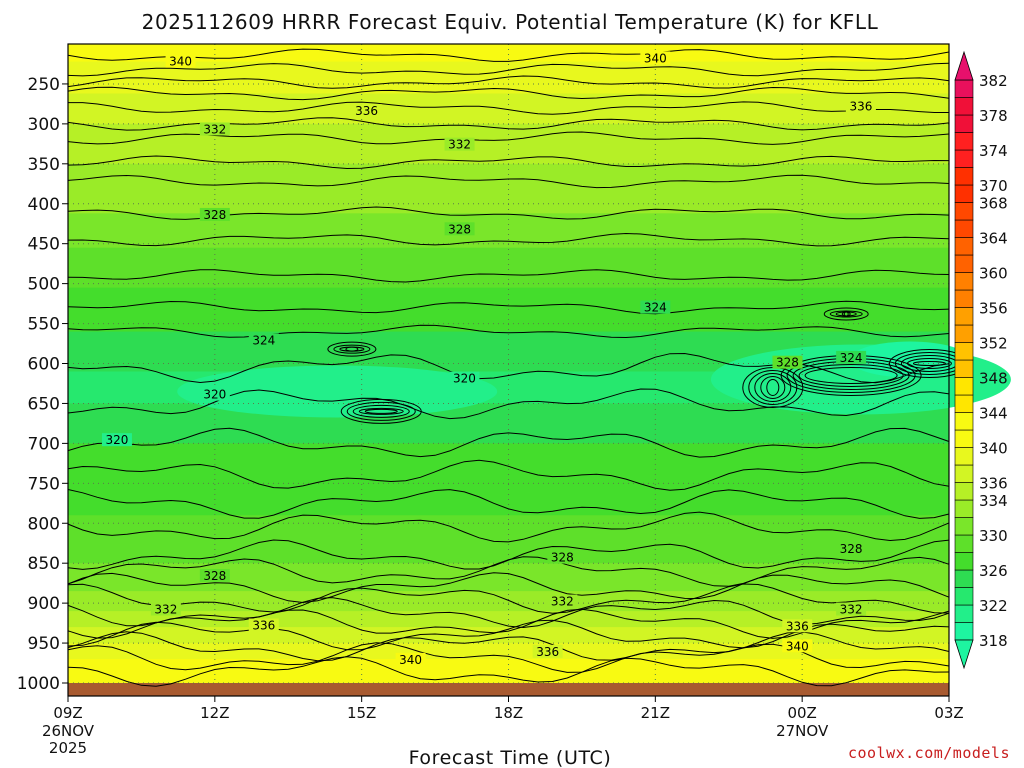 This screenshot has width=1024, height=768. What do you see at coordinates (44, 125) in the screenshot?
I see `y-tick-label-300: 300` at bounding box center [44, 125].